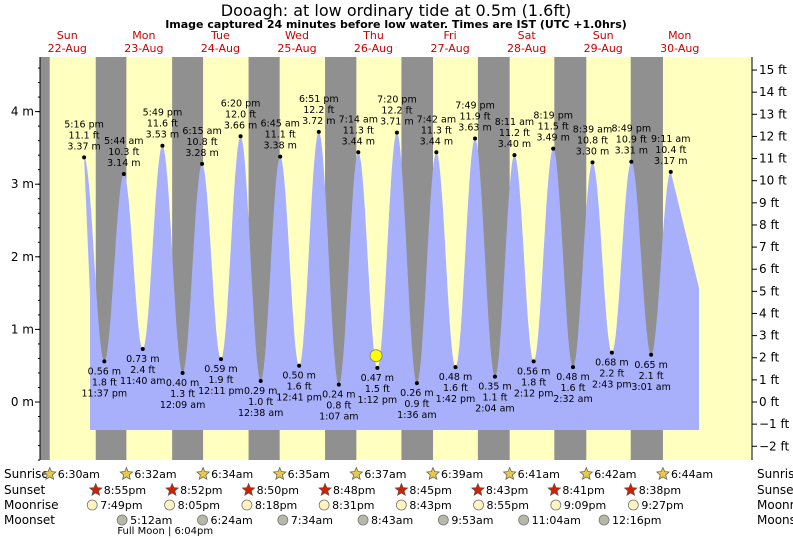  Describe the element at coordinates (201, 490) in the screenshot. I see `sunset-time: 8:52pm` at that location.